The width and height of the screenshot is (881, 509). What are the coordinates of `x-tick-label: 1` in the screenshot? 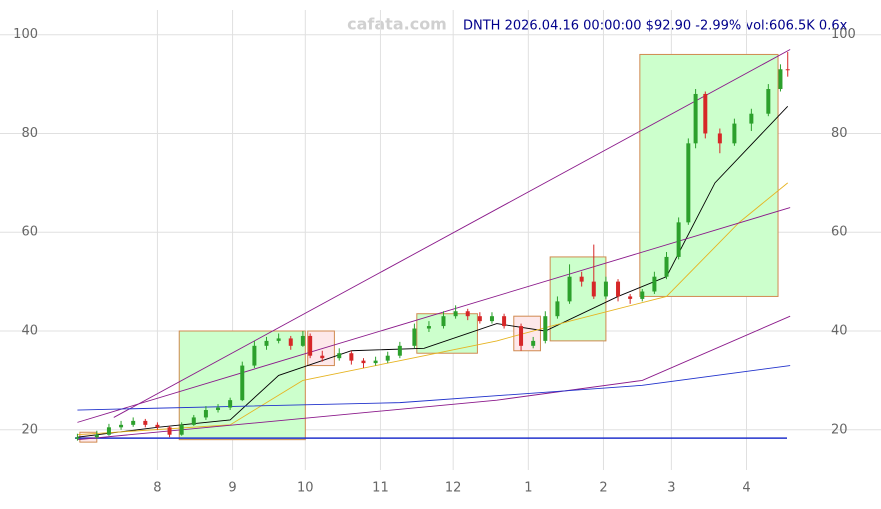 It's located at (528, 488).